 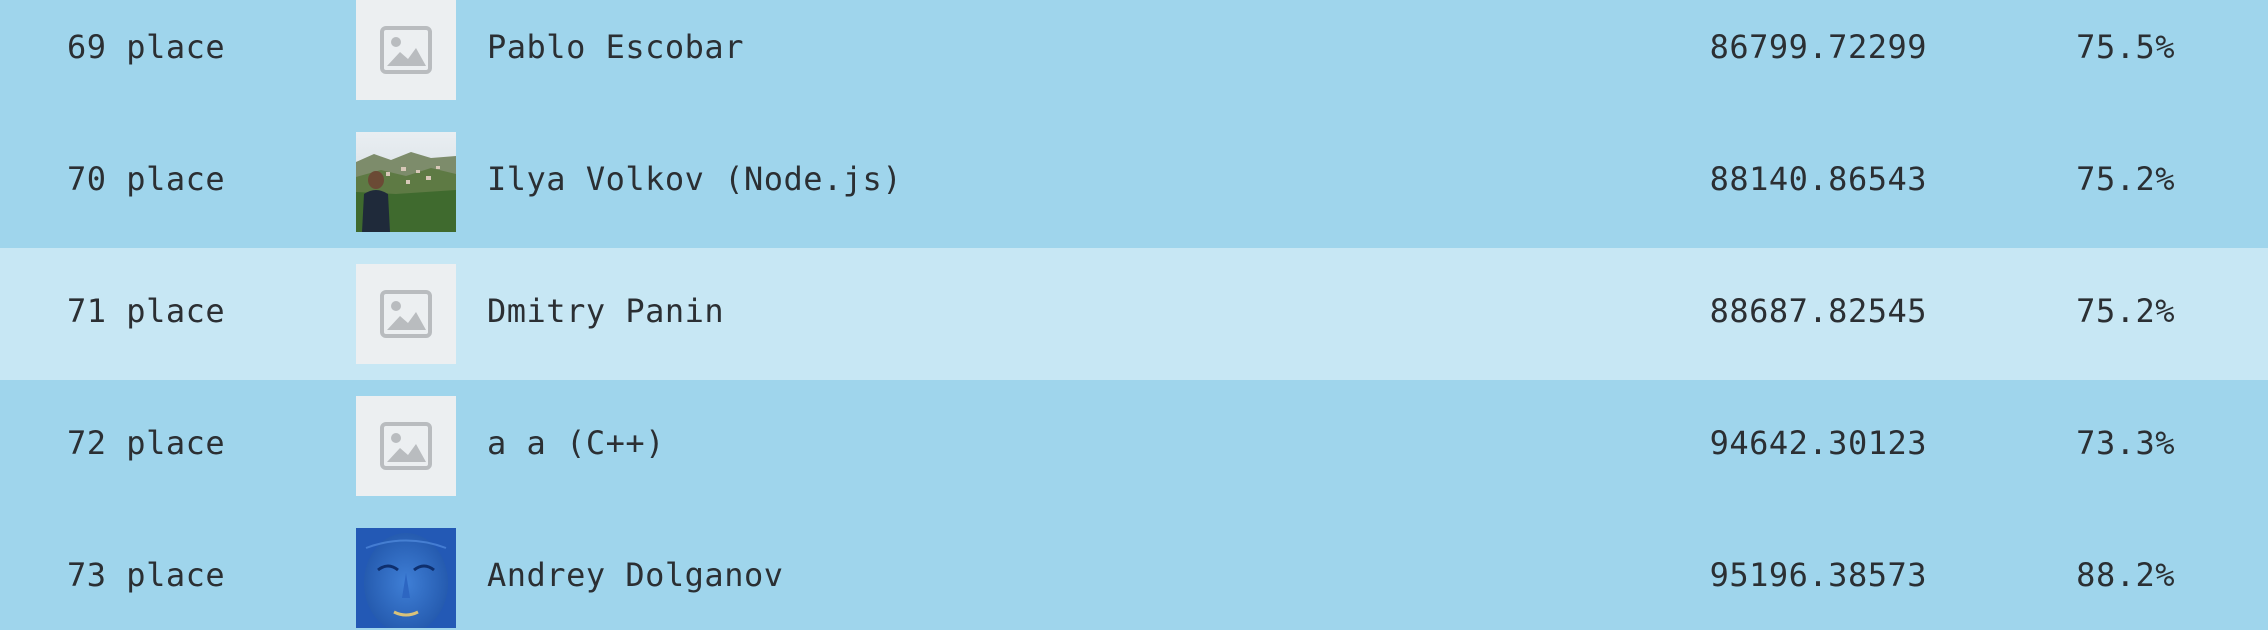 What do you see at coordinates (576, 443) in the screenshot?
I see `player-name: a a (C++)` at bounding box center [576, 443].